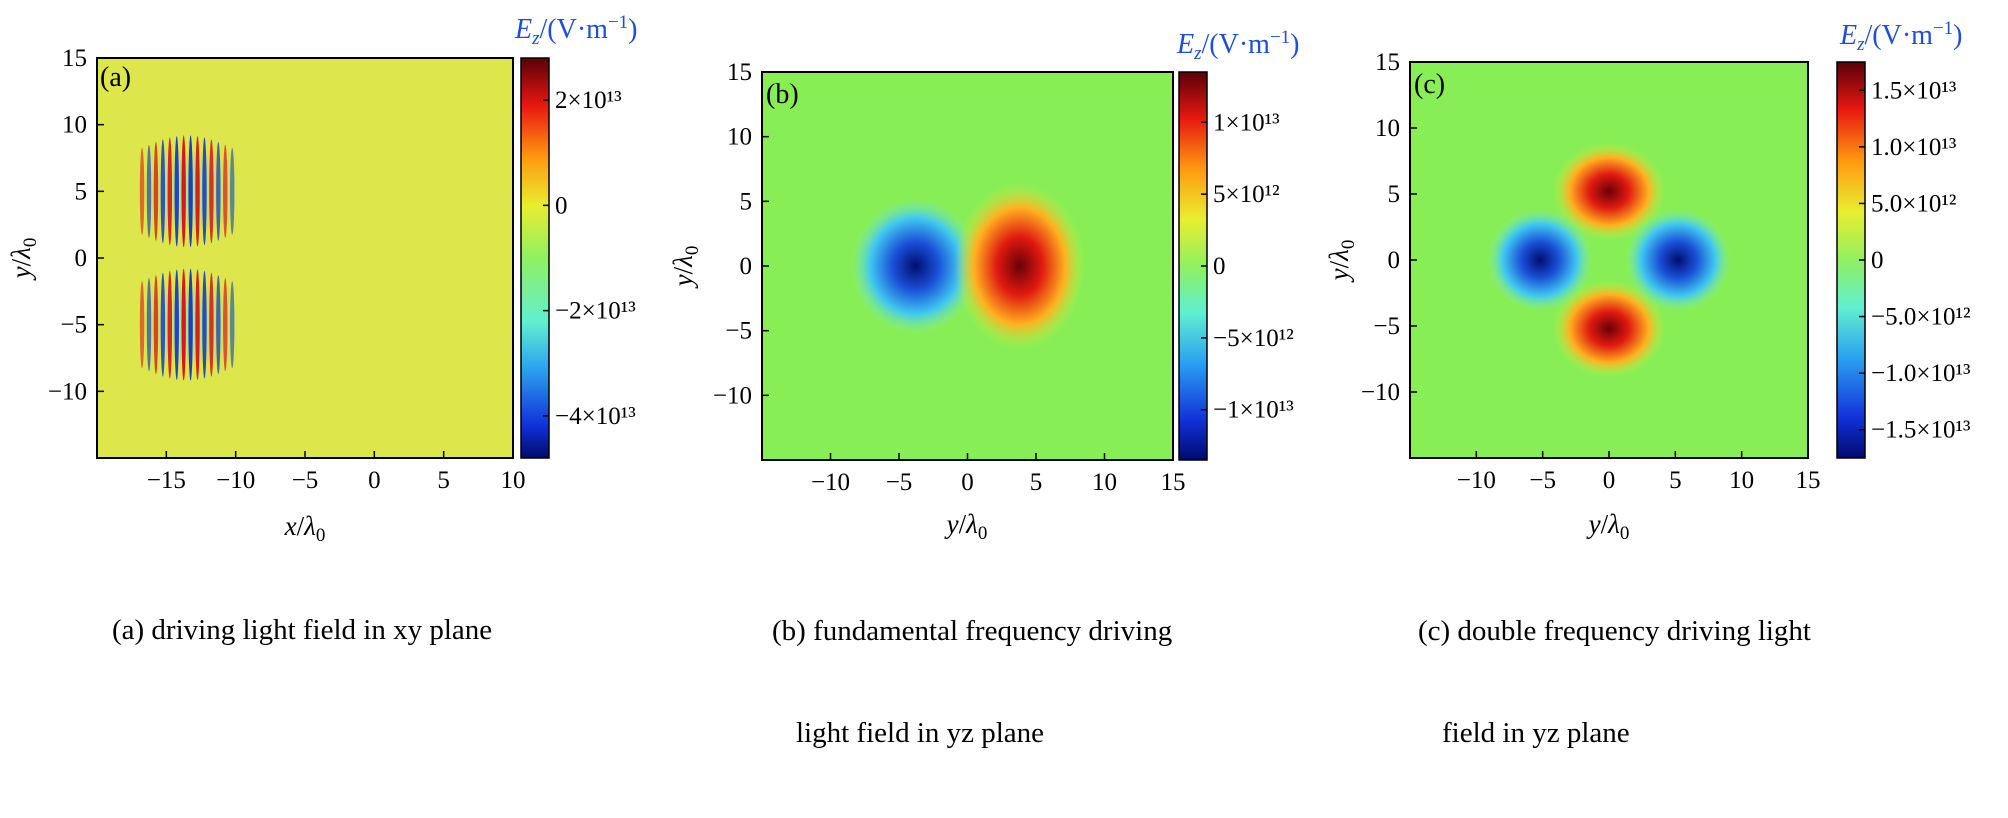 The image size is (2008, 818). Describe the element at coordinates (1536, 733) in the screenshot. I see `caption-c-line-2: field in yz plane` at that location.